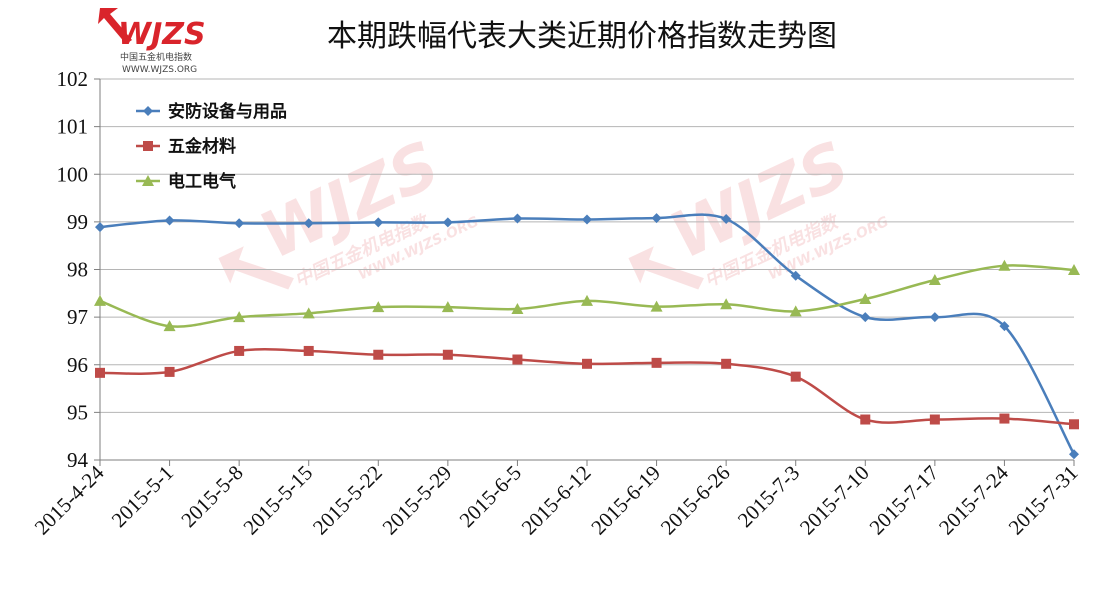 This screenshot has height=602, width=1095. I want to click on y-tick-label: 100, so click(73, 174).